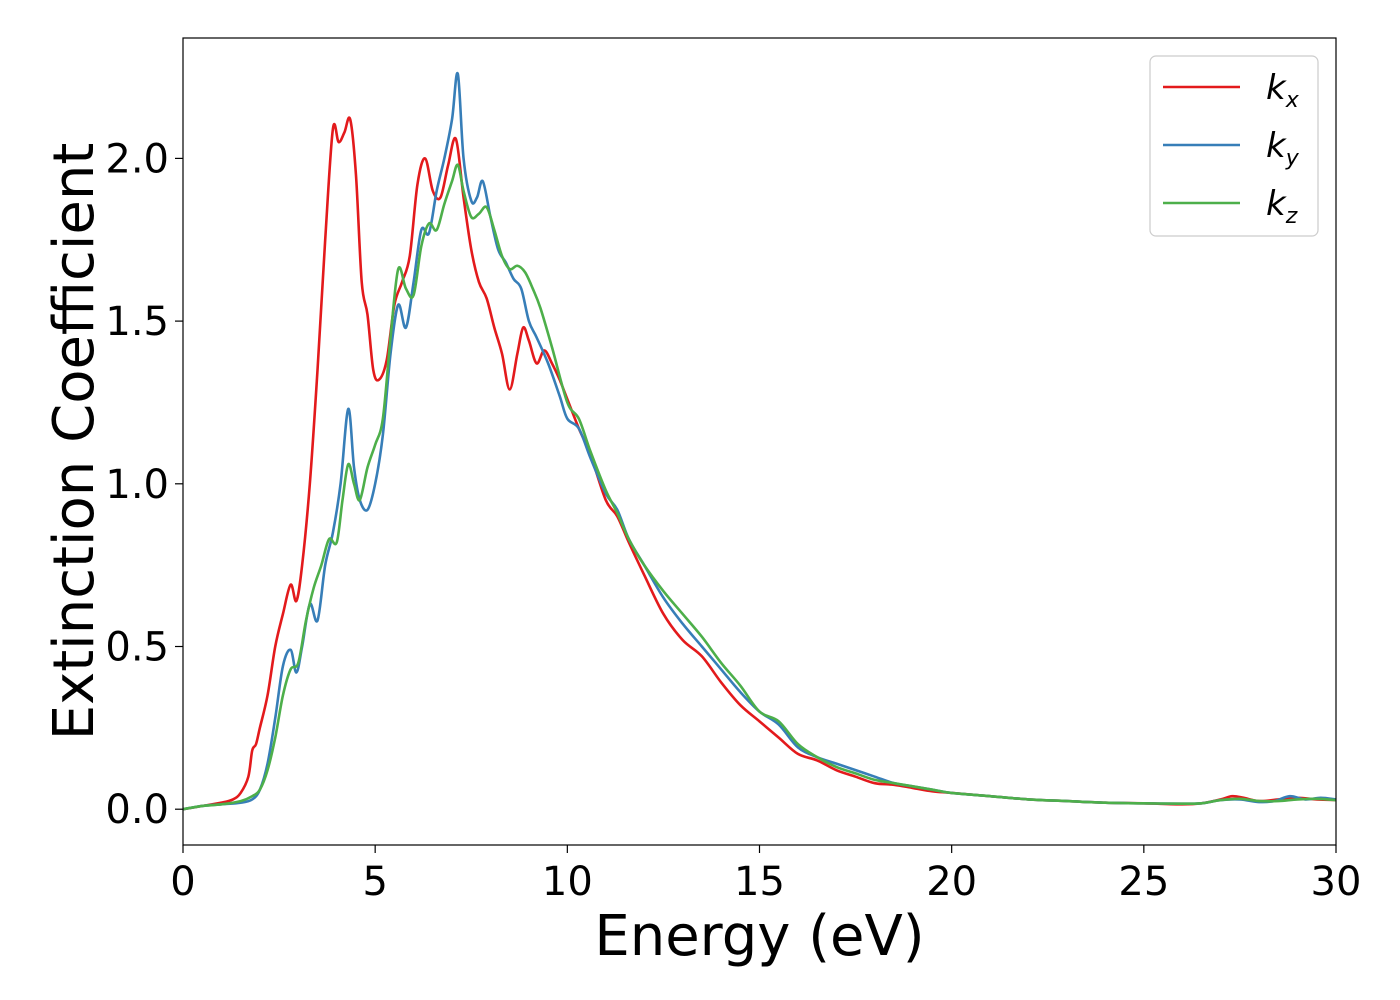 The width and height of the screenshot is (1400, 1000). Describe the element at coordinates (1282, 206) in the screenshot. I see `legend-label-kz: kz` at that location.